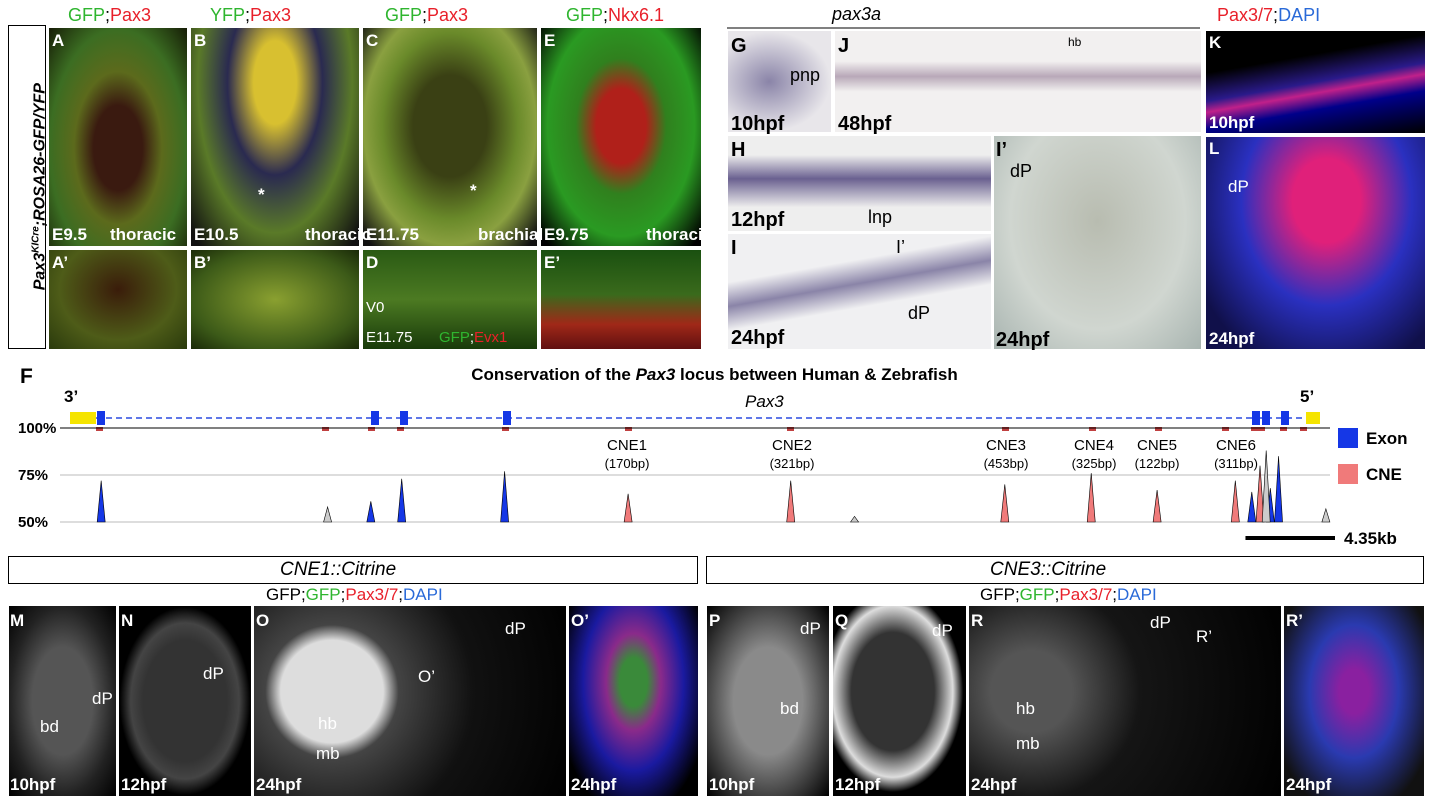 The width and height of the screenshot is (1429, 800). I want to click on side-label-part: Pax3, so click(40, 271).